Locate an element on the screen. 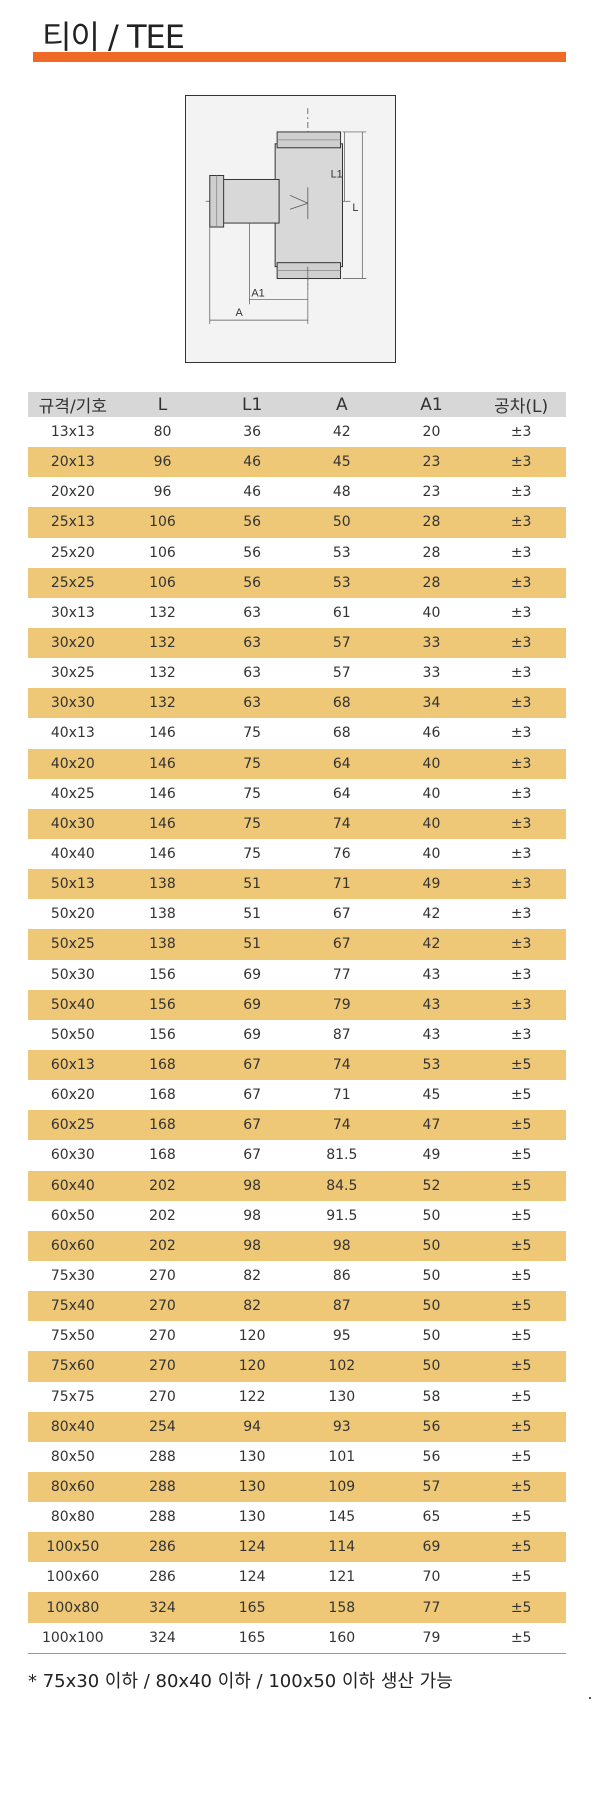 The width and height of the screenshot is (595, 1794). table-cell: 75 is located at coordinates (252, 823).